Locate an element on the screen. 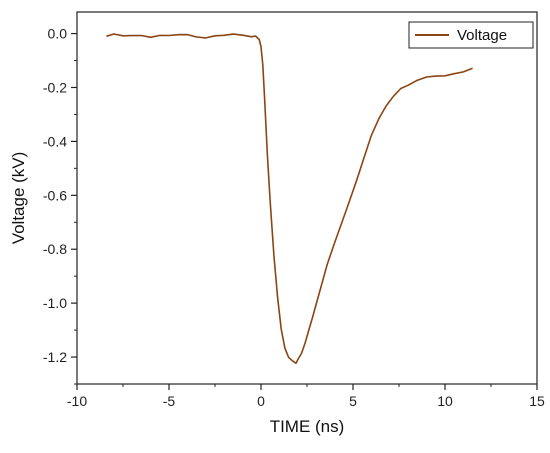 Image resolution: width=550 pixels, height=453 pixels. y-tick-label: -1.2 is located at coordinates (55, 357).